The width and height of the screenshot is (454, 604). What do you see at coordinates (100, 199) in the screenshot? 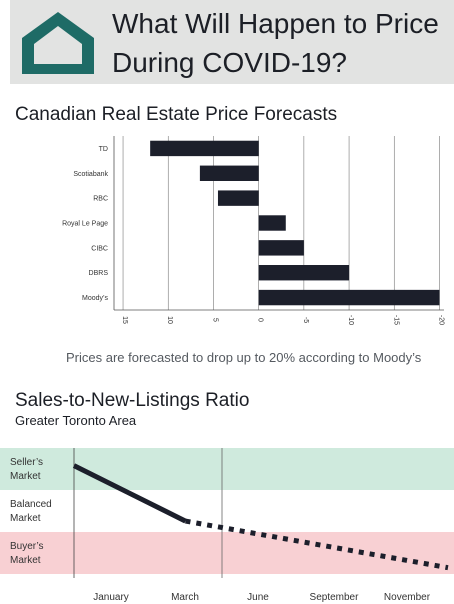
I see `category-label: RBC` at bounding box center [100, 199].